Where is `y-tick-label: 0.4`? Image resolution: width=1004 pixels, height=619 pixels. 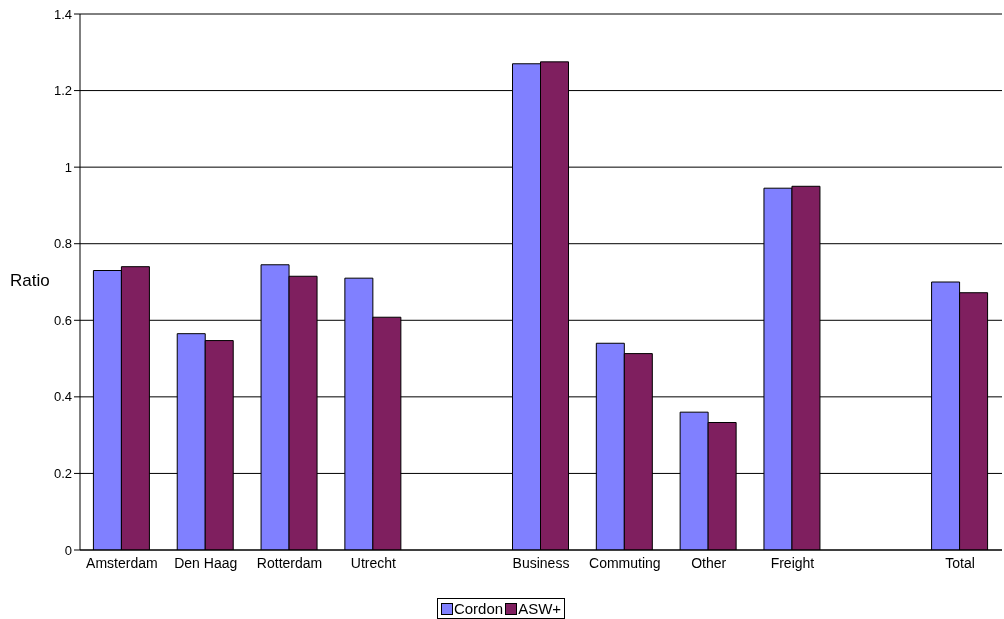 y-tick-label: 0.4 is located at coordinates (62, 397).